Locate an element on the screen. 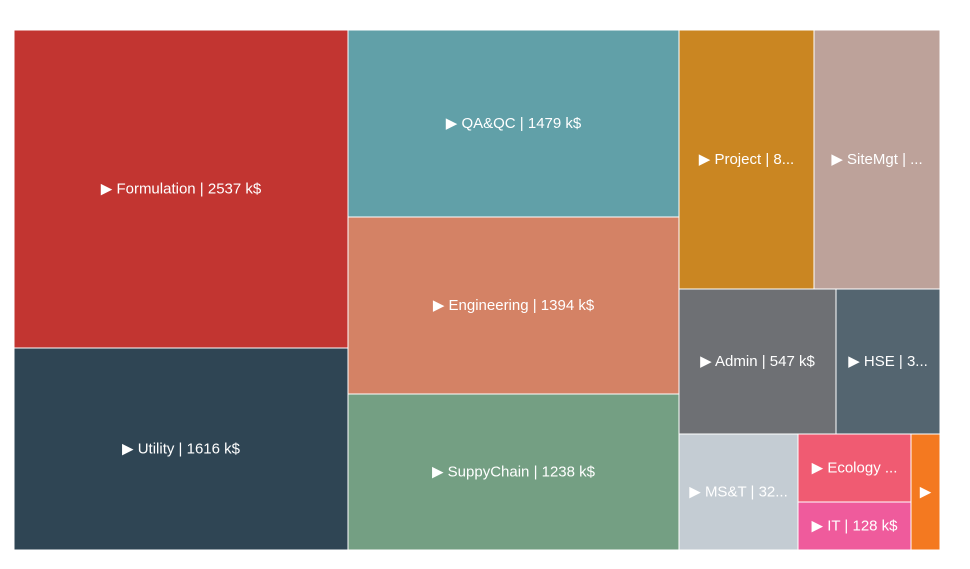 This screenshot has height=569, width=970. treemap-tile-suppychain: ▶ SuppyChain | 1238 k$ is located at coordinates (513, 472).